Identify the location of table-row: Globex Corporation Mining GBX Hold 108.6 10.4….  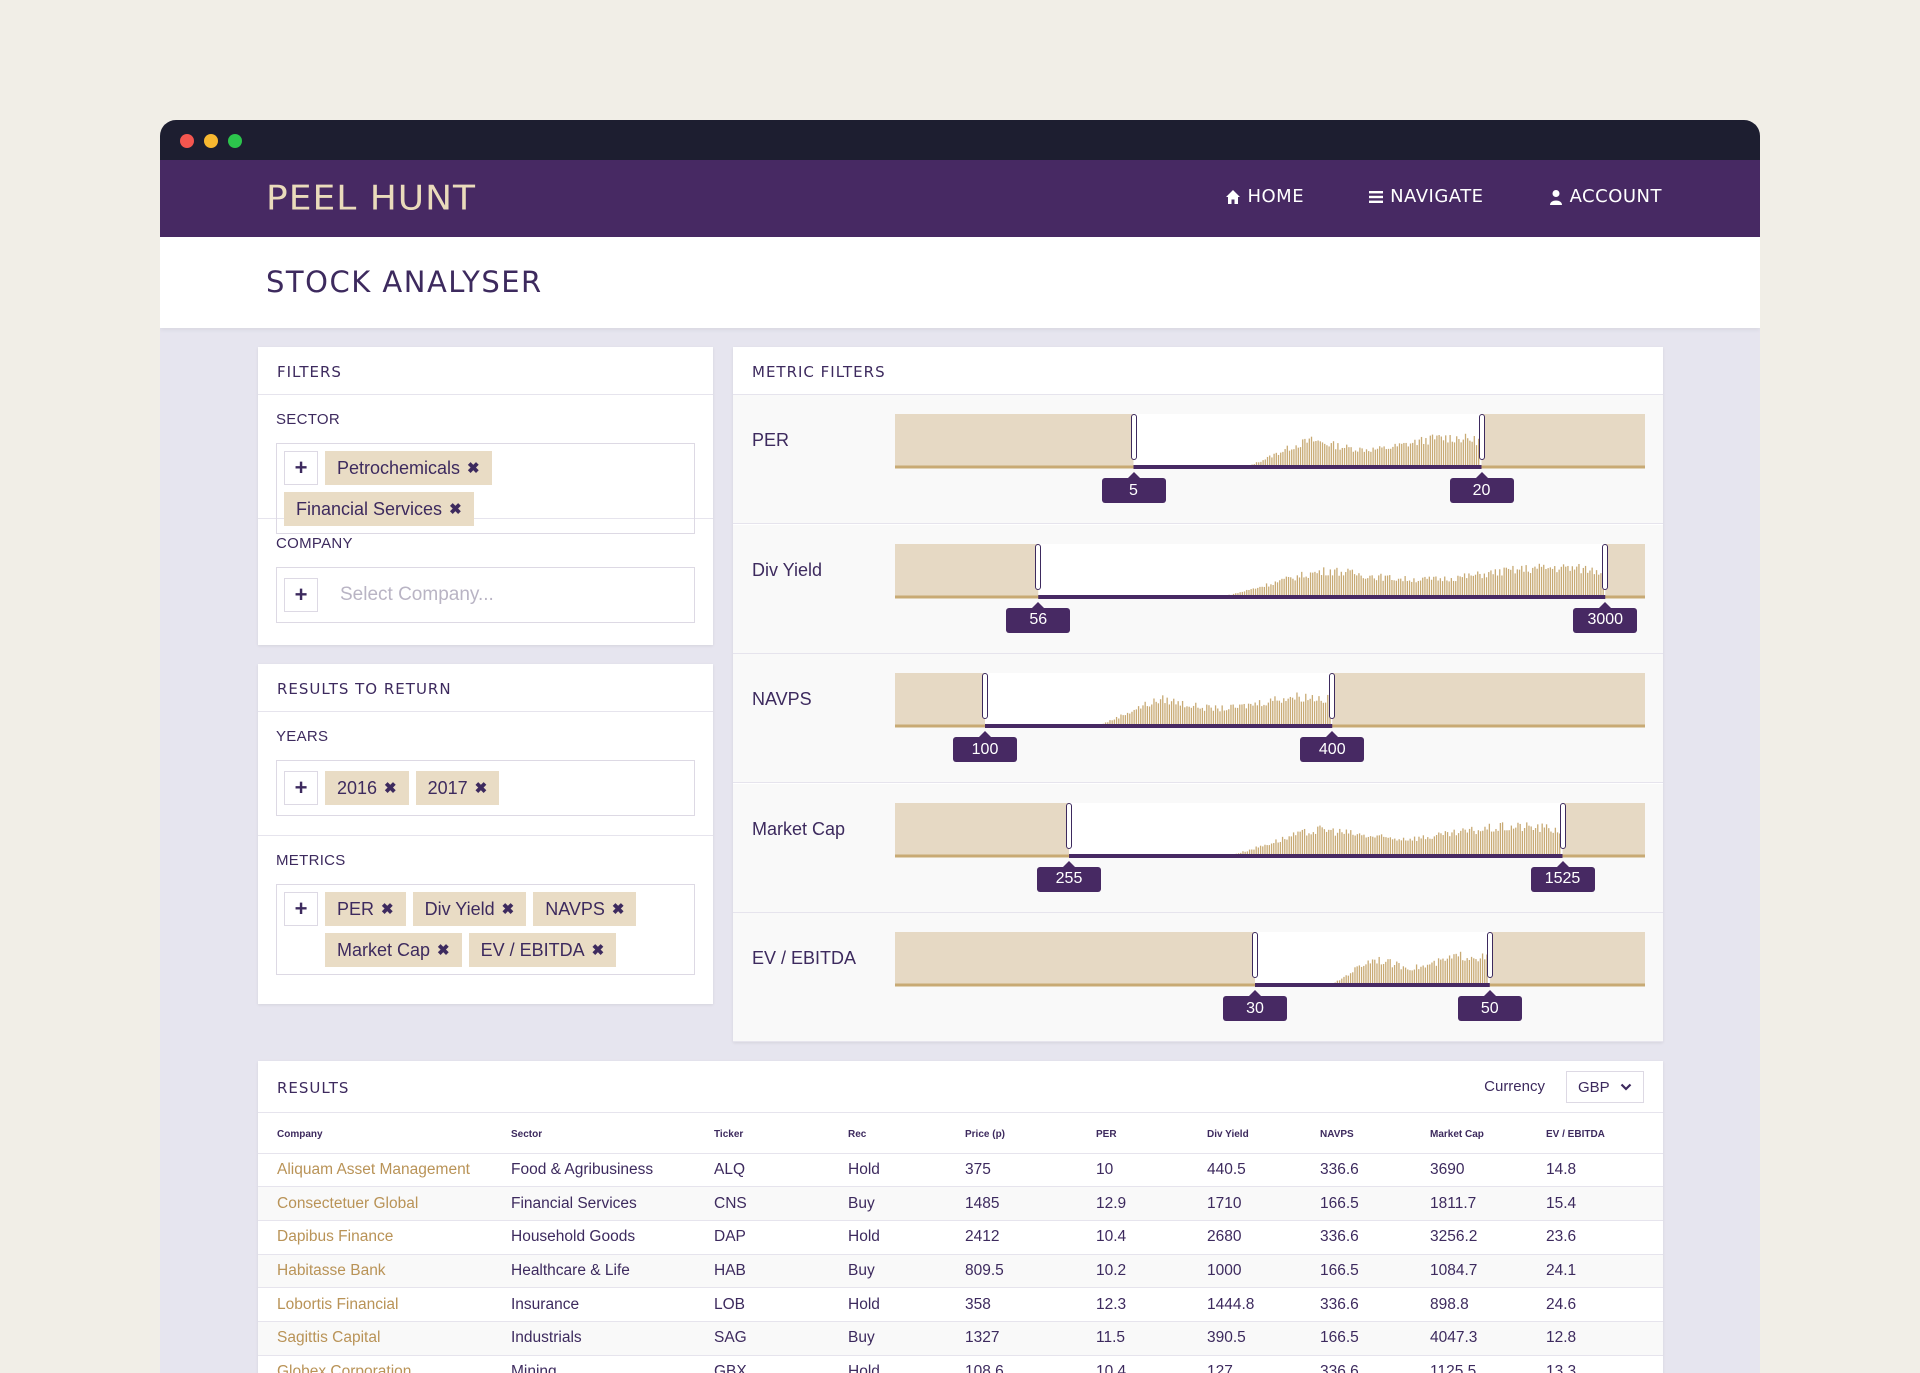
(960, 1364).